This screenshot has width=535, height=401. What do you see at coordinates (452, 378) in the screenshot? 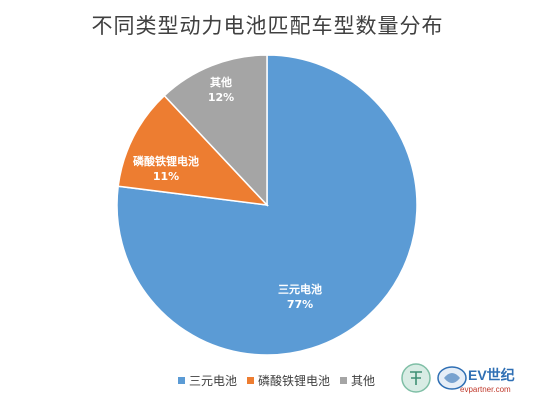
I see `ev-logo-mark-icon` at bounding box center [452, 378].